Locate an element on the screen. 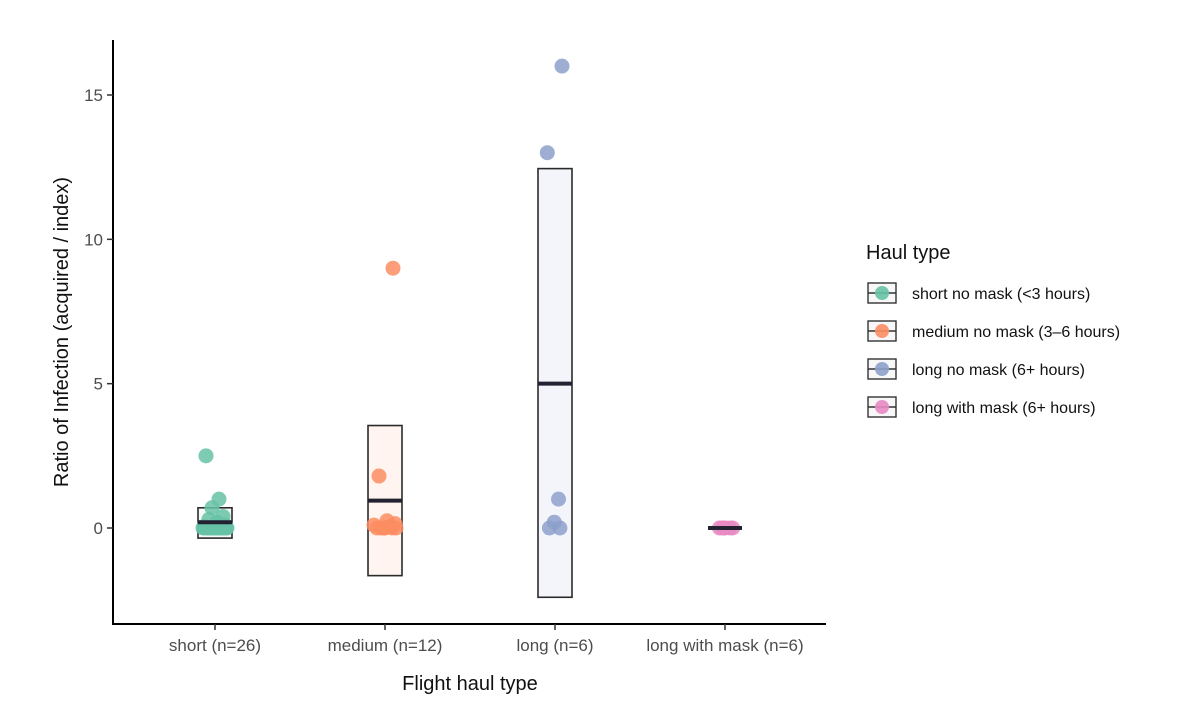 This screenshot has width=1200, height=709. legend-label: long with mask (6+ hours) is located at coordinates (1004, 408).